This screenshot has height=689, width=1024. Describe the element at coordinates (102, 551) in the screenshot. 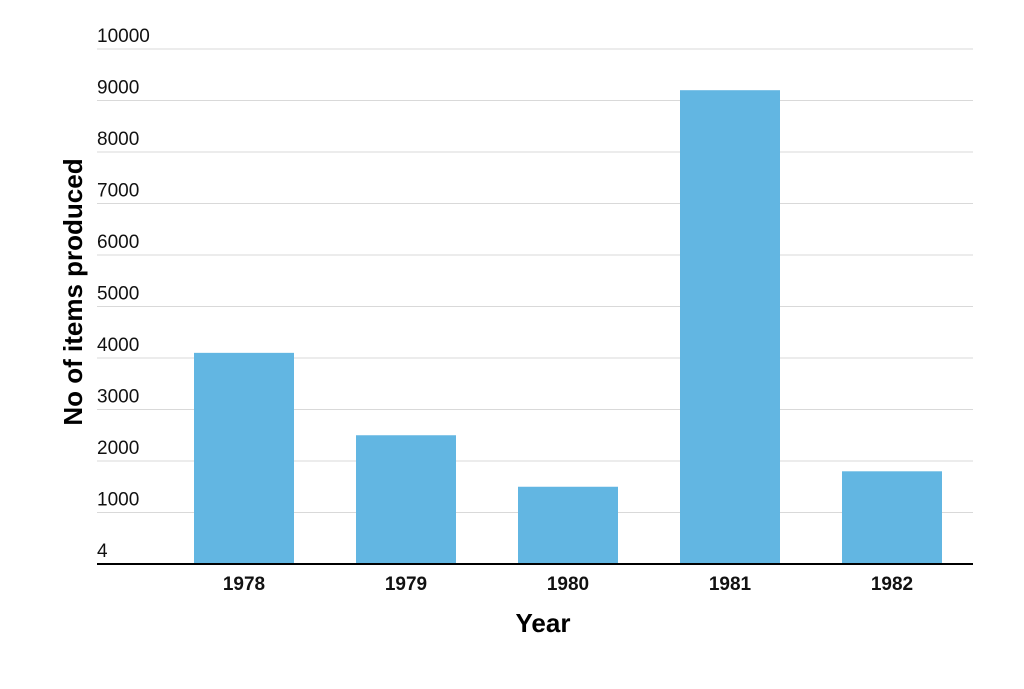

I see `y-tick-label: 4` at that location.